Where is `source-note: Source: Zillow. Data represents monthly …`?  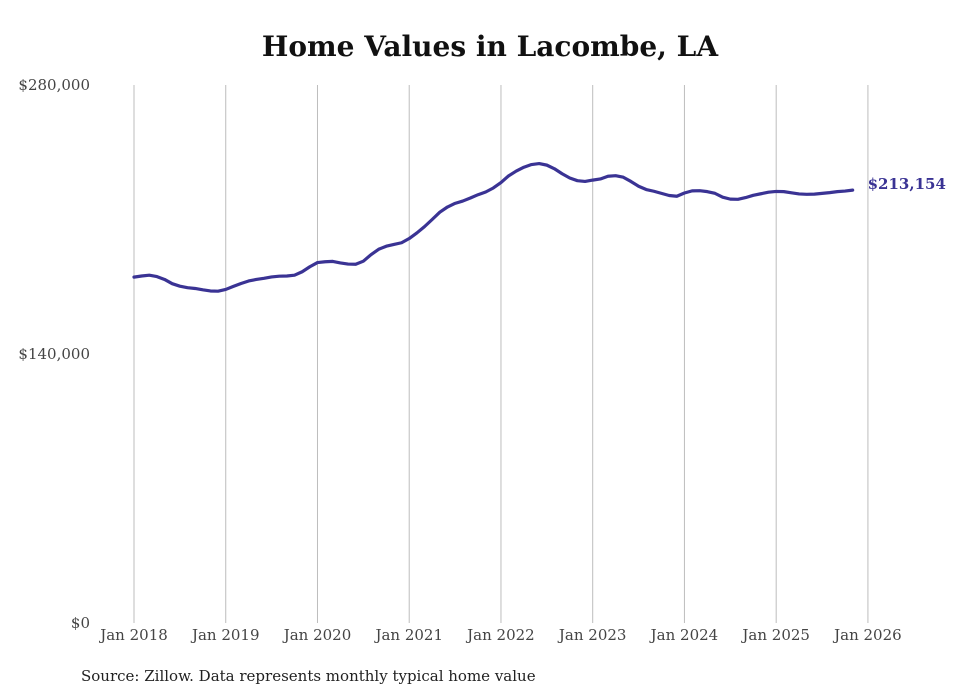
source-note: Source: Zillow. Data represents monthly … is located at coordinates (308, 676).